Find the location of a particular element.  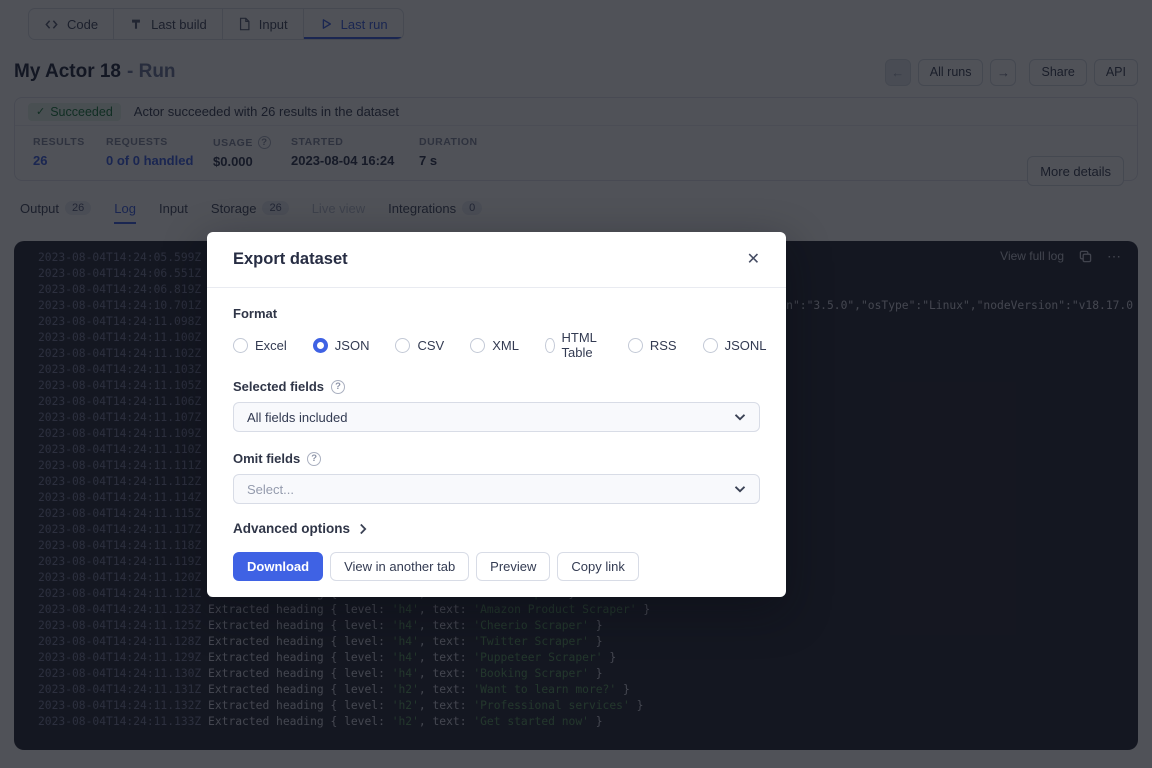

format-option-xml: XML is located at coordinates (494, 345).